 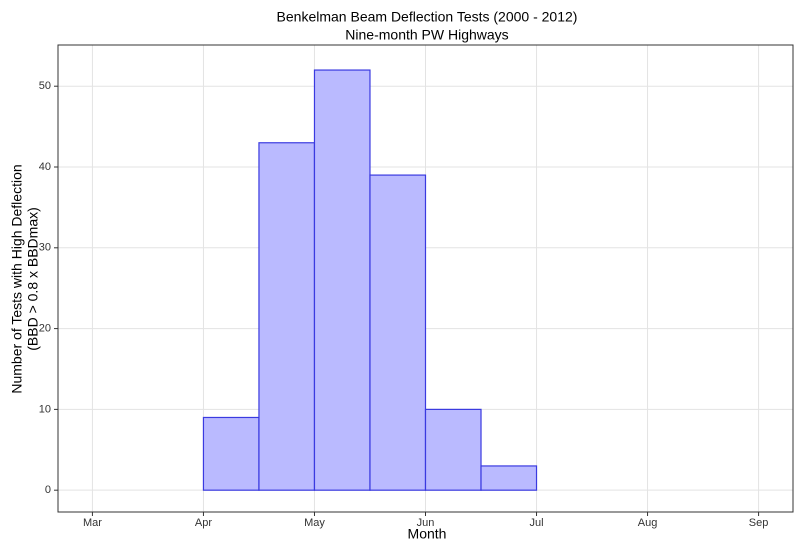 What do you see at coordinates (203, 523) in the screenshot?
I see `x-tick-label: Apr` at bounding box center [203, 523].